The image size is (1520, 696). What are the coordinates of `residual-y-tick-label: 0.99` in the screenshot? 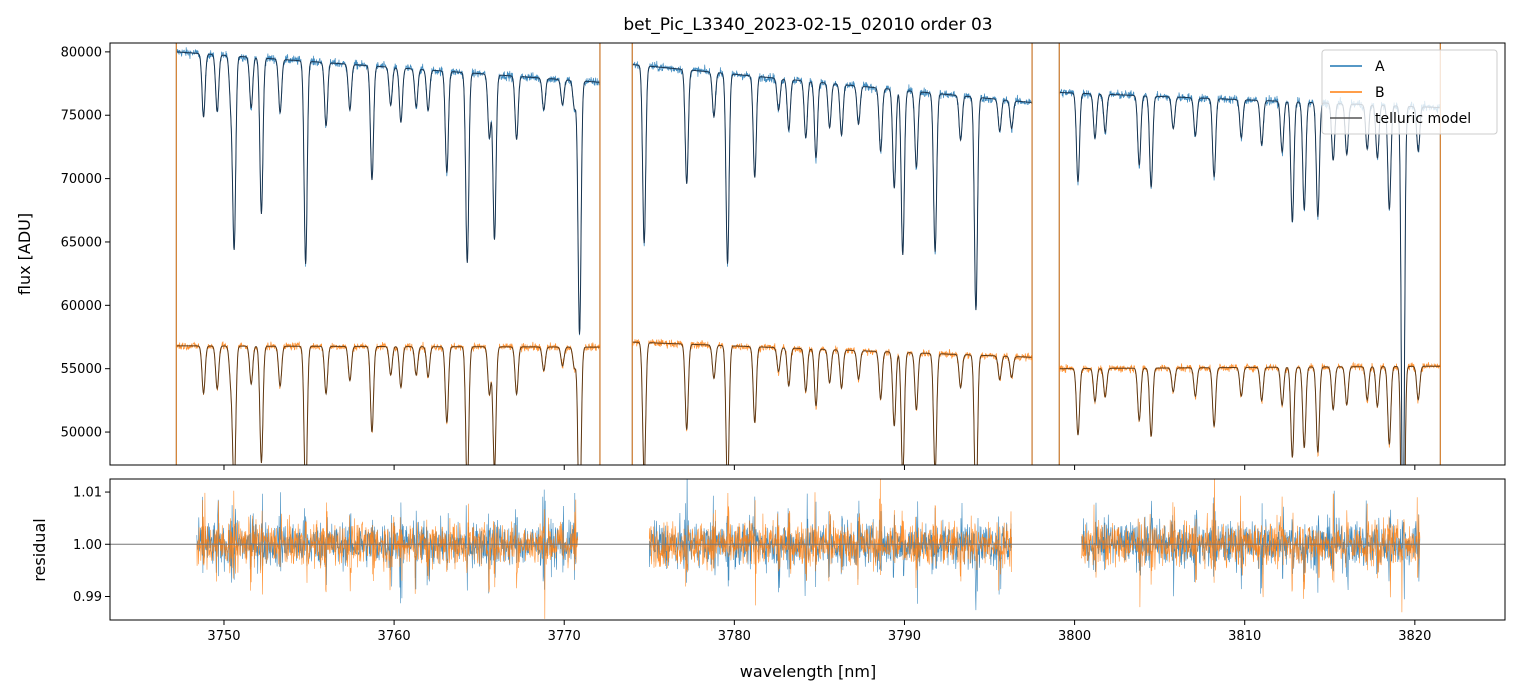 It's located at (87, 597).